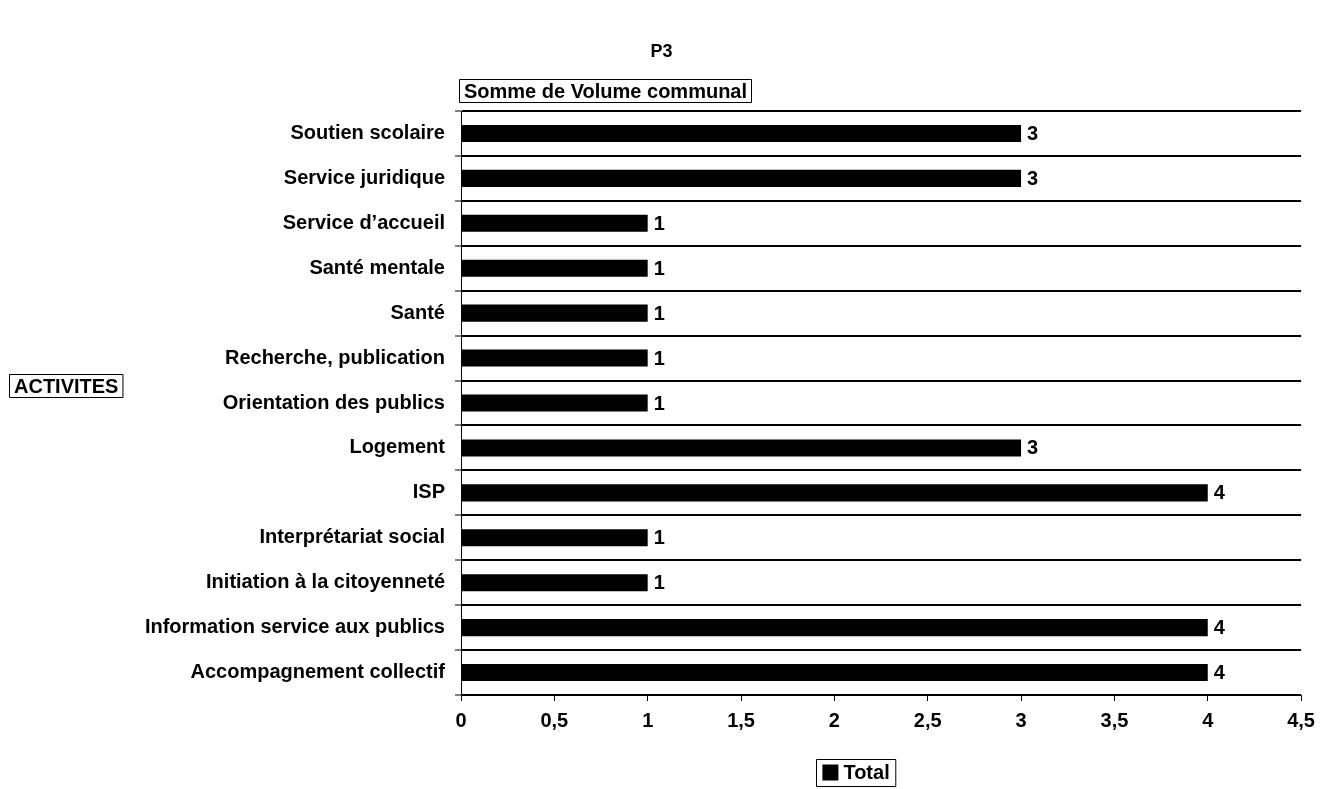  Describe the element at coordinates (363, 221) in the screenshot. I see `y-tick-label: Service d’accueil` at that location.